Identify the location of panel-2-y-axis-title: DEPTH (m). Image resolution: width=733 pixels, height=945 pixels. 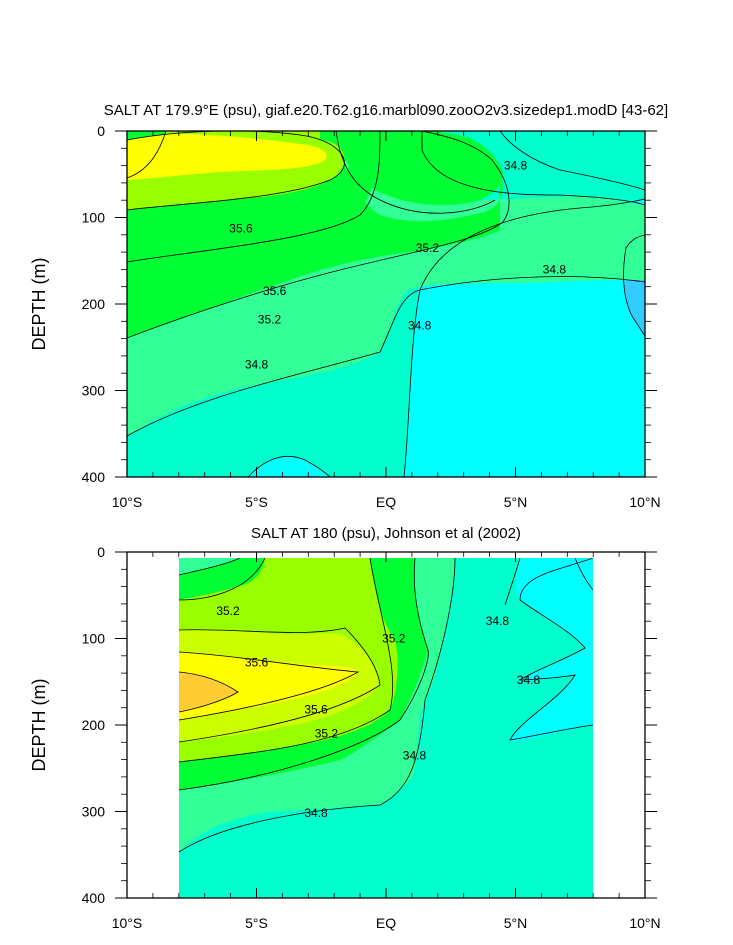
(39, 725).